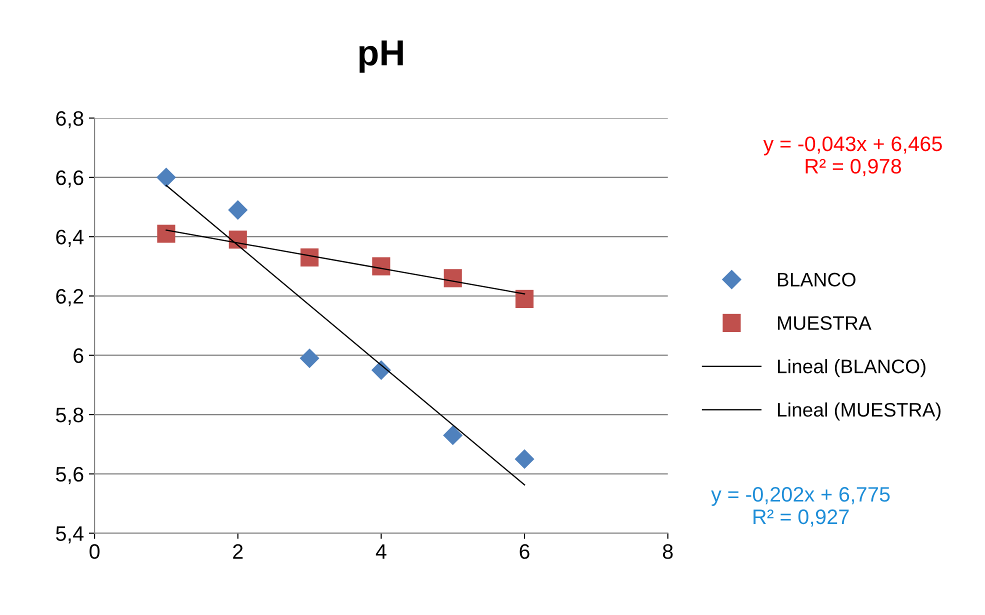 This screenshot has height=615, width=985. What do you see at coordinates (852, 156) in the screenshot?
I see `text: y = -0,043x + 6,465 R² = 0,978` at bounding box center [852, 156].